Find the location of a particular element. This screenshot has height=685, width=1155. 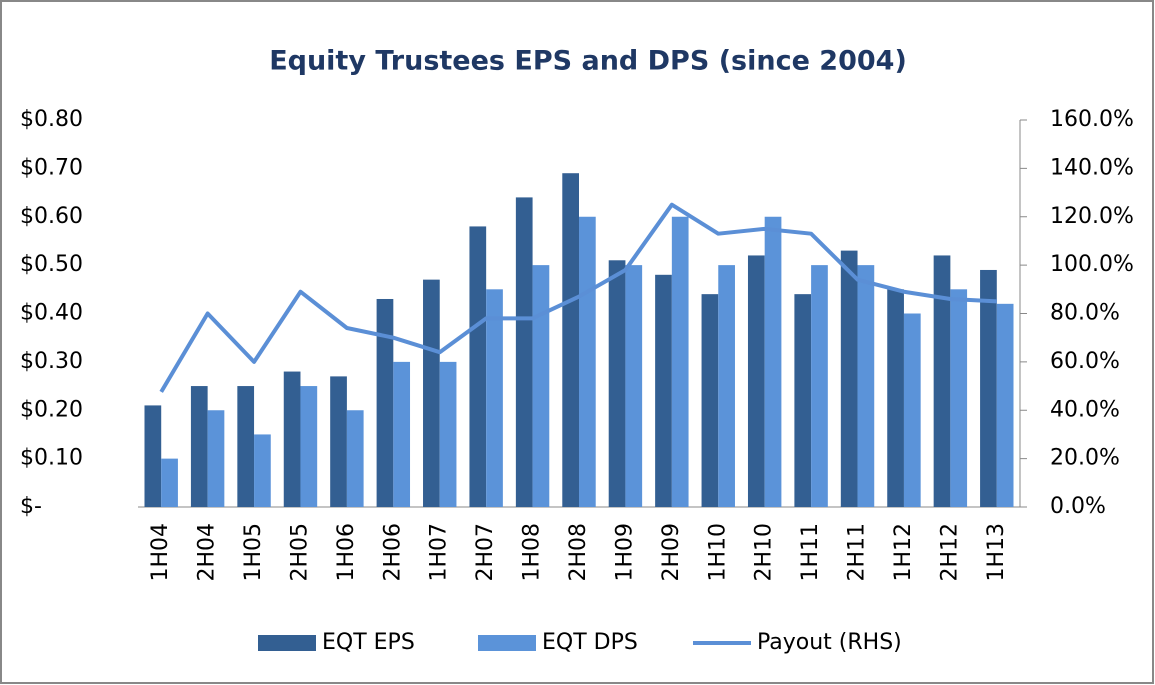

y2-tick-label: 100.0% is located at coordinates (1092, 264).